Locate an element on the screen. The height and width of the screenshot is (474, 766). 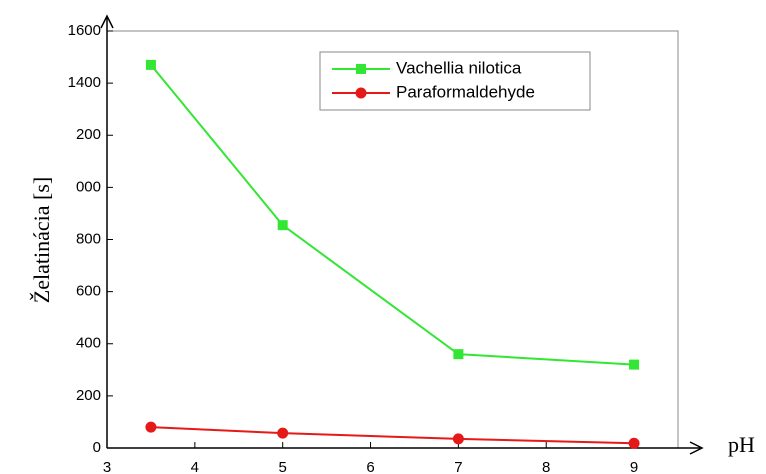
x-tick-label: 9 is located at coordinates (634, 466).